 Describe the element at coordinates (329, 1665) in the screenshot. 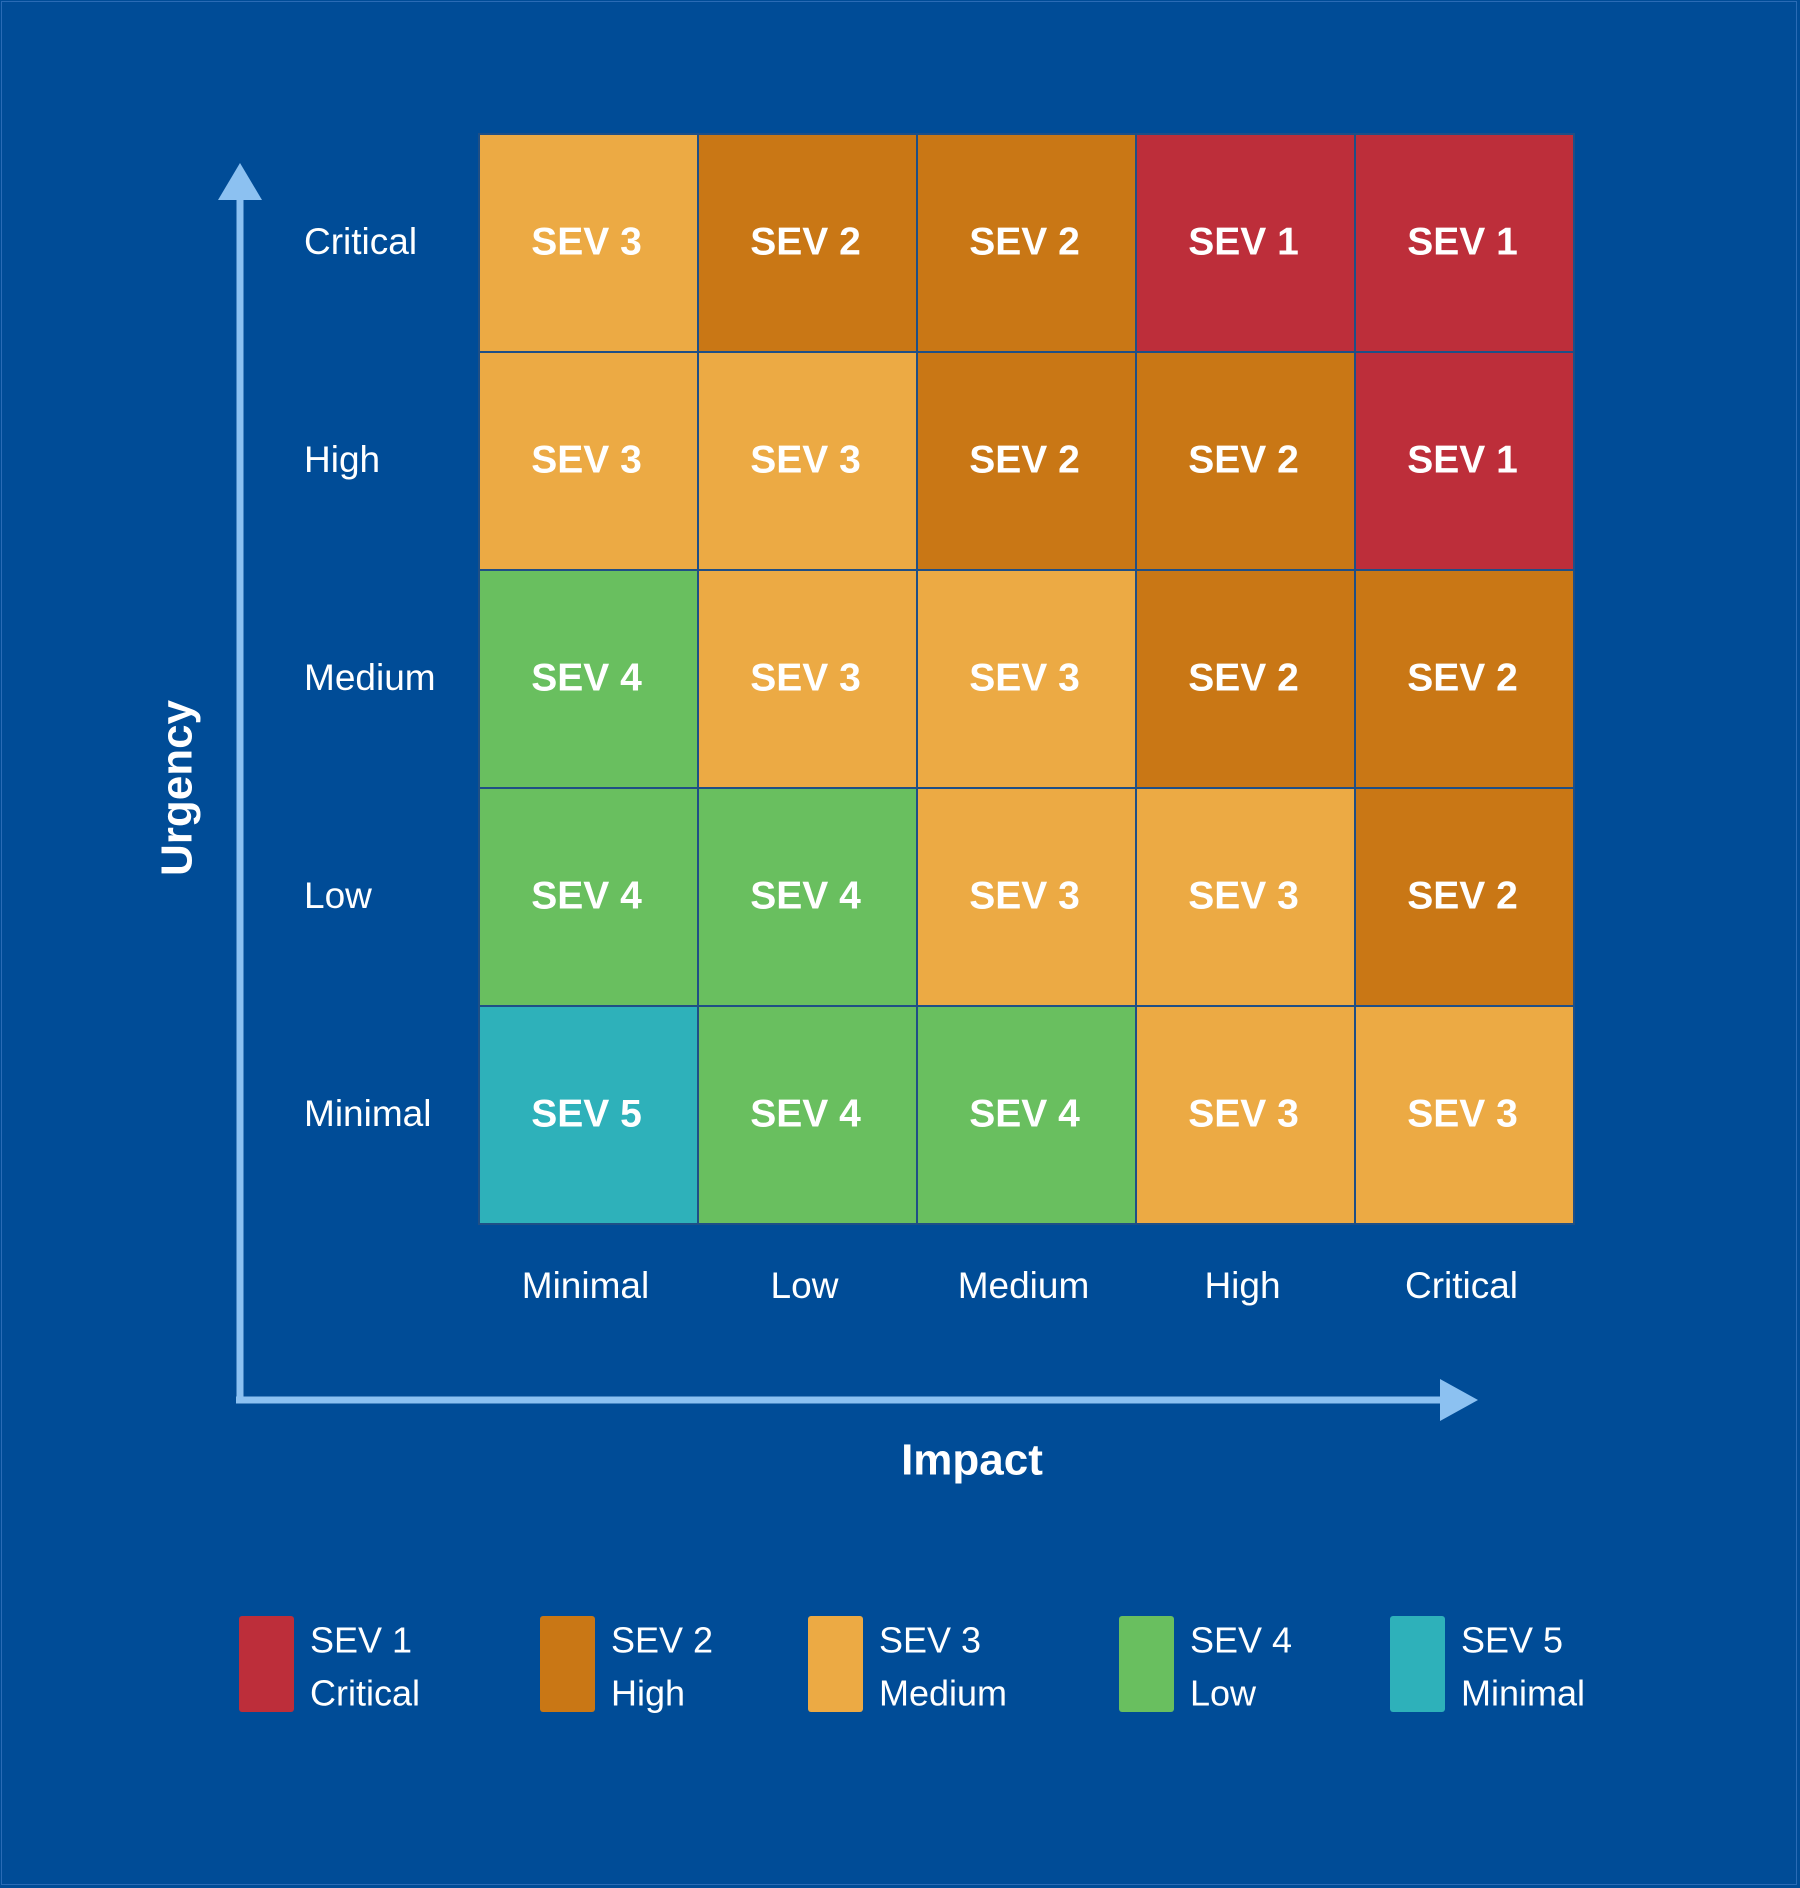

I see `legend-item: SEV 1 Critical` at that location.